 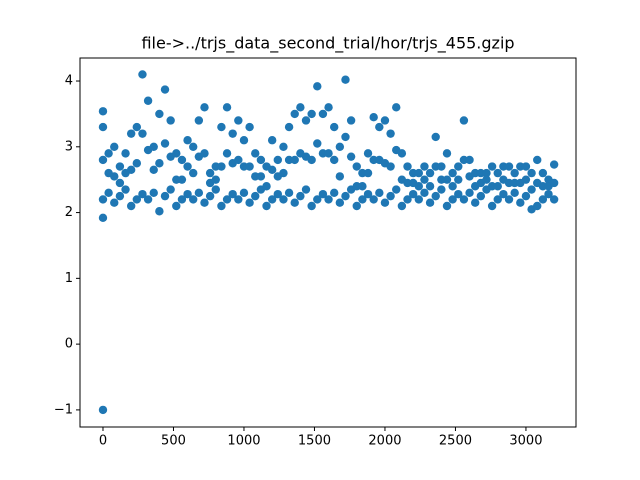 What do you see at coordinates (69, 81) in the screenshot?
I see `y-tick-label: 4` at bounding box center [69, 81].